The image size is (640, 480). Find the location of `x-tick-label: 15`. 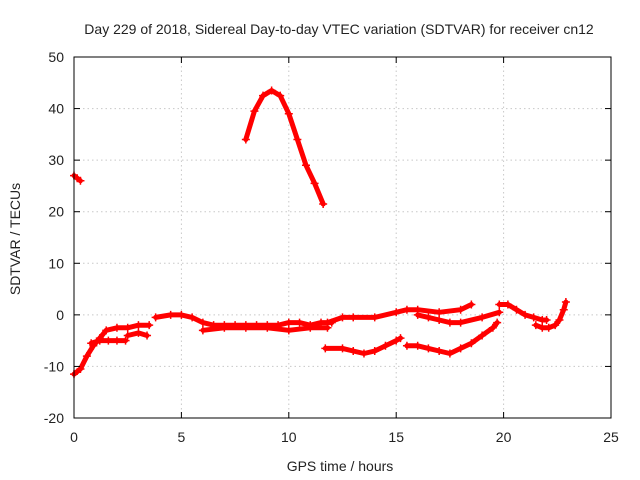

x-tick-label: 15 is located at coordinates (396, 437).